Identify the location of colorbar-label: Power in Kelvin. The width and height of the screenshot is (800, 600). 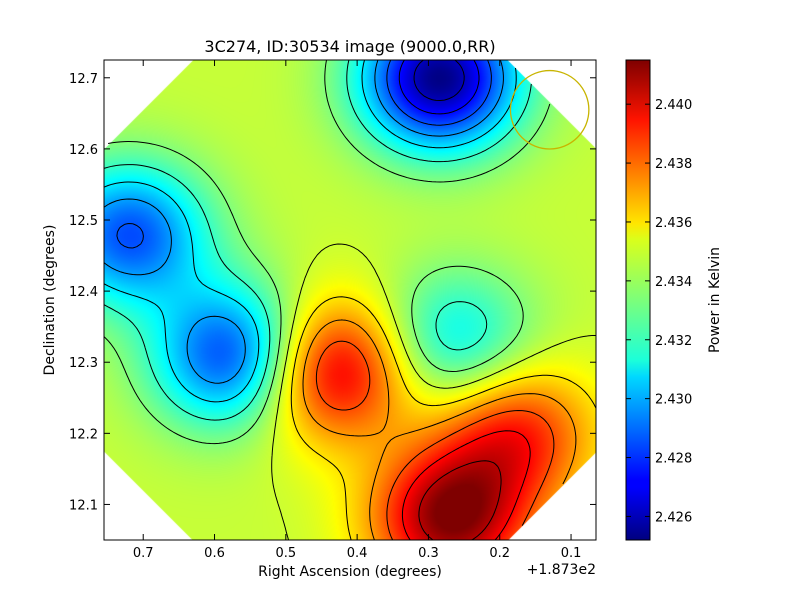
(715, 300).